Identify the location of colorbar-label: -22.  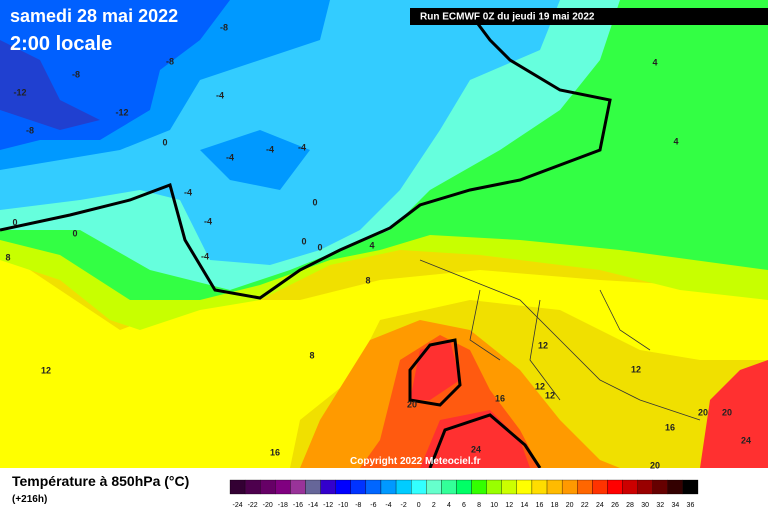
(253, 505).